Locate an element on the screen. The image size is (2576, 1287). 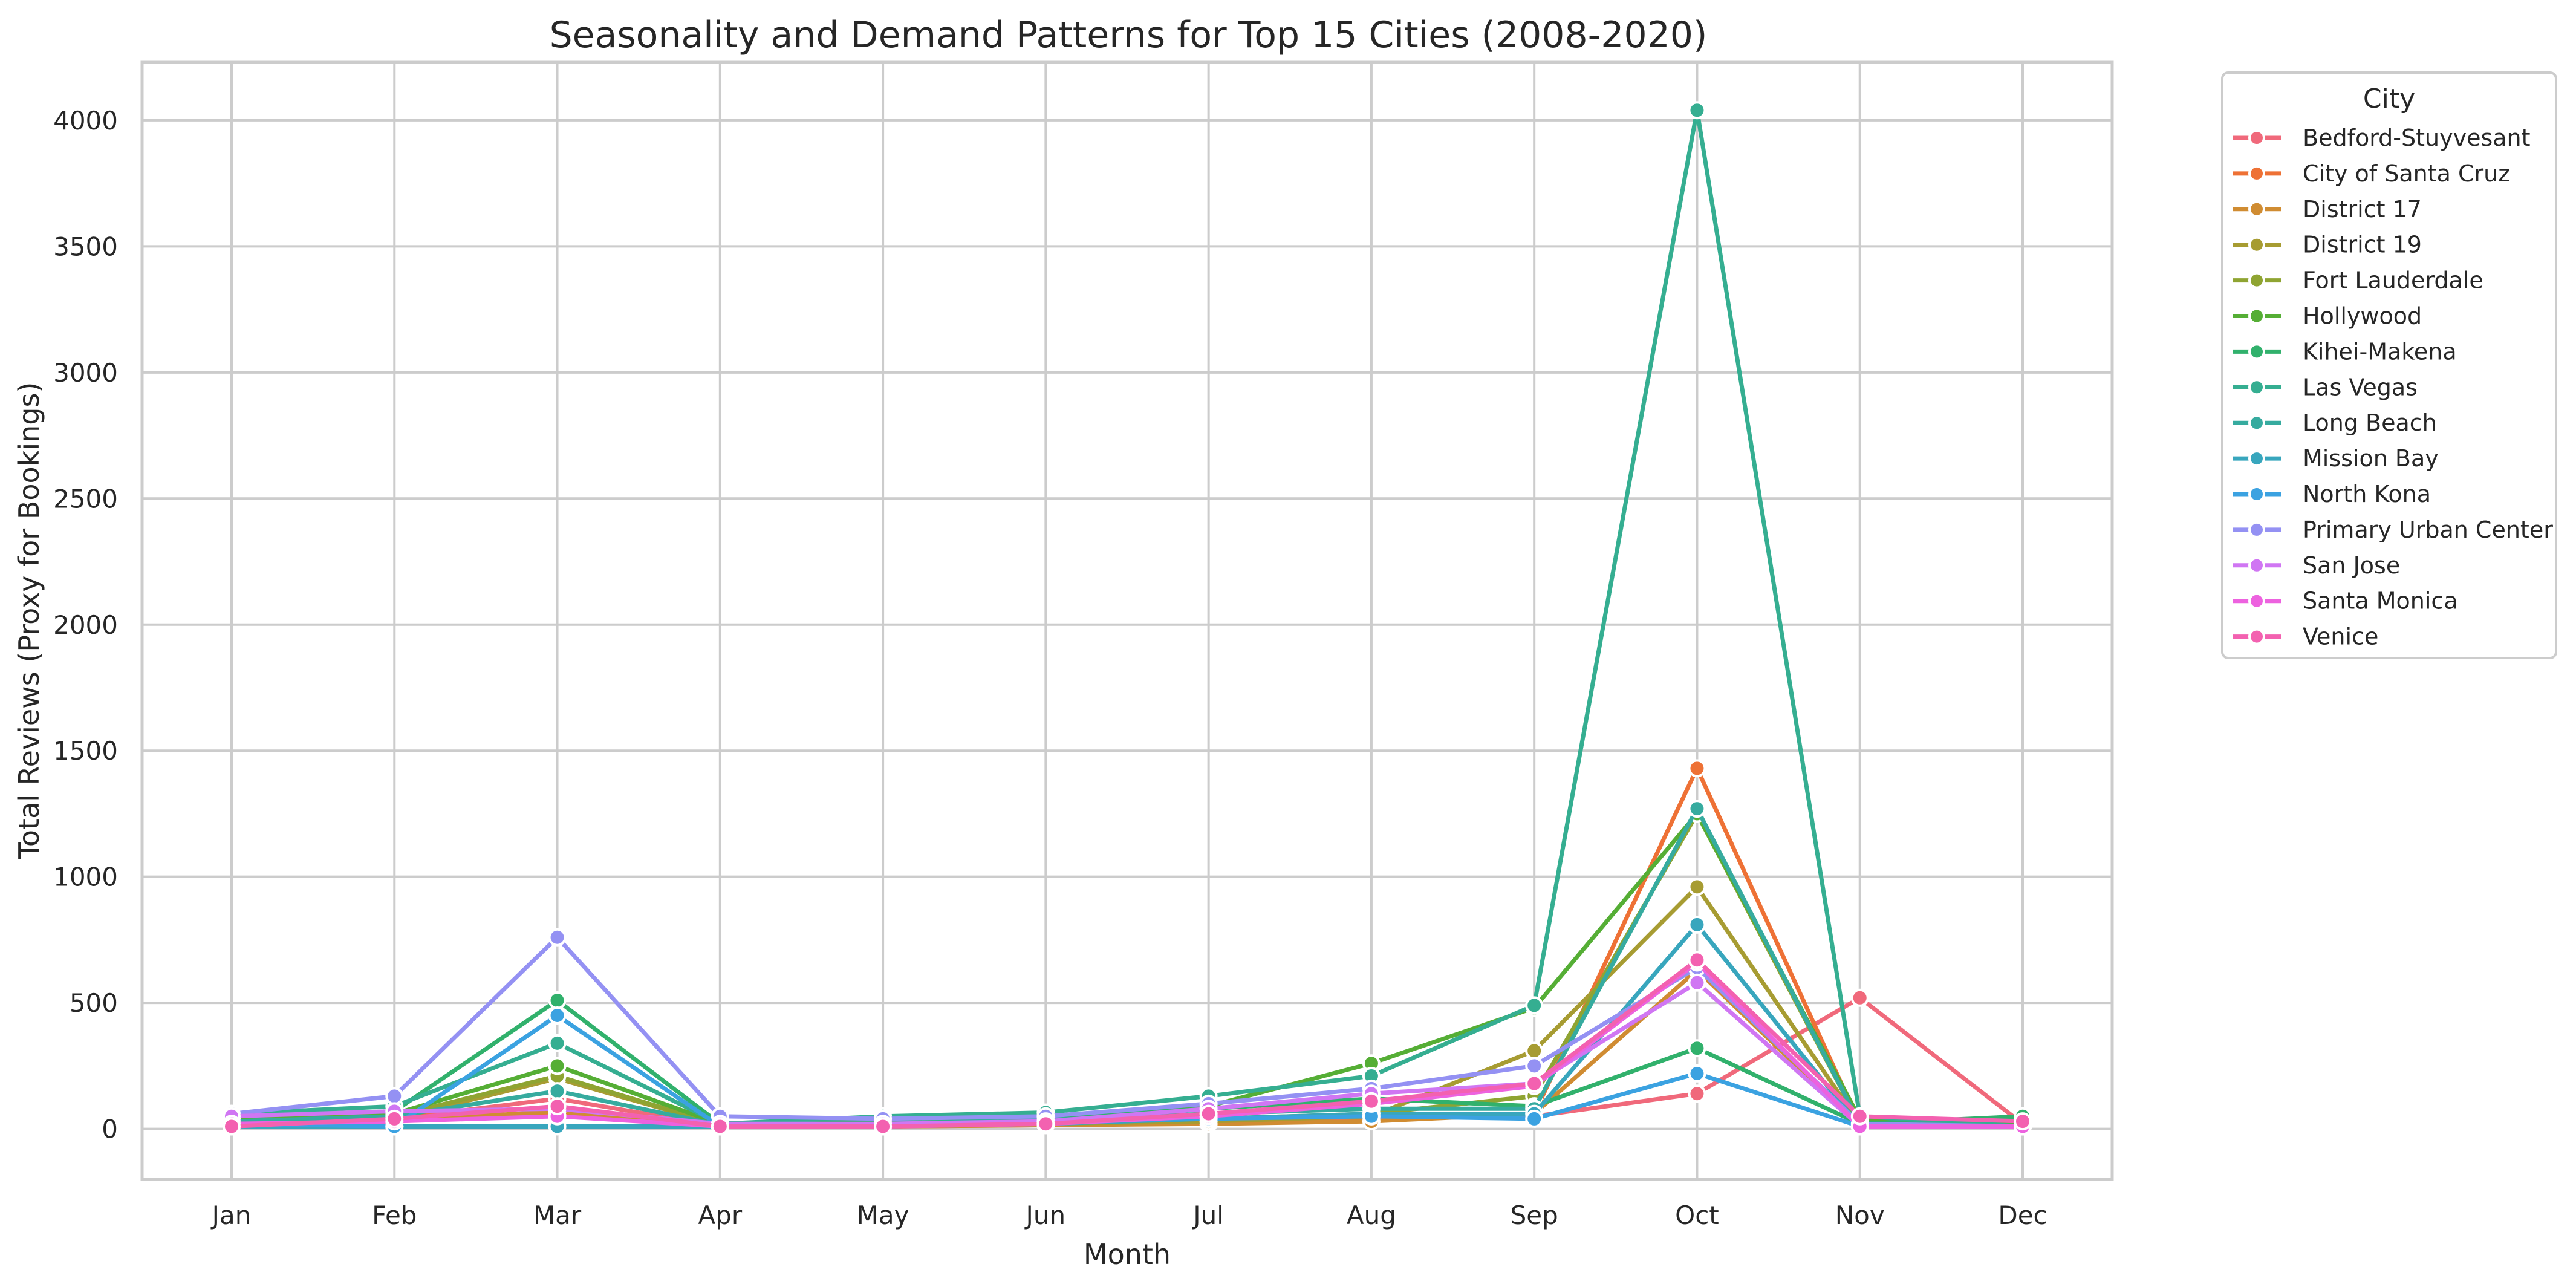
legend-item: Fort Lauderdale is located at coordinates (2358, 280).